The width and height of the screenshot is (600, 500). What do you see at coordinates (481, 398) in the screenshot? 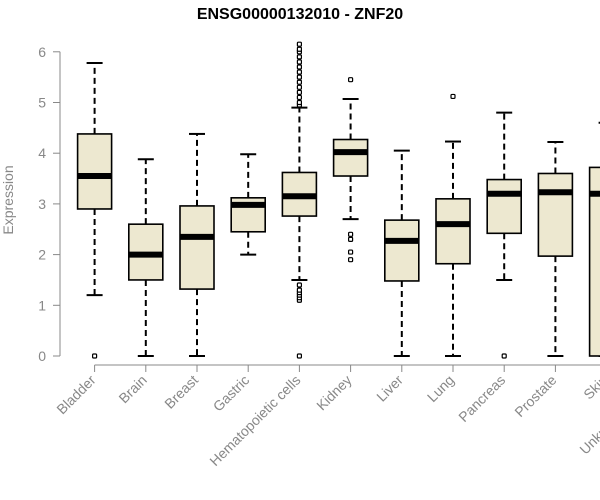
I see `x-tick-label: Pancreas` at bounding box center [481, 398].